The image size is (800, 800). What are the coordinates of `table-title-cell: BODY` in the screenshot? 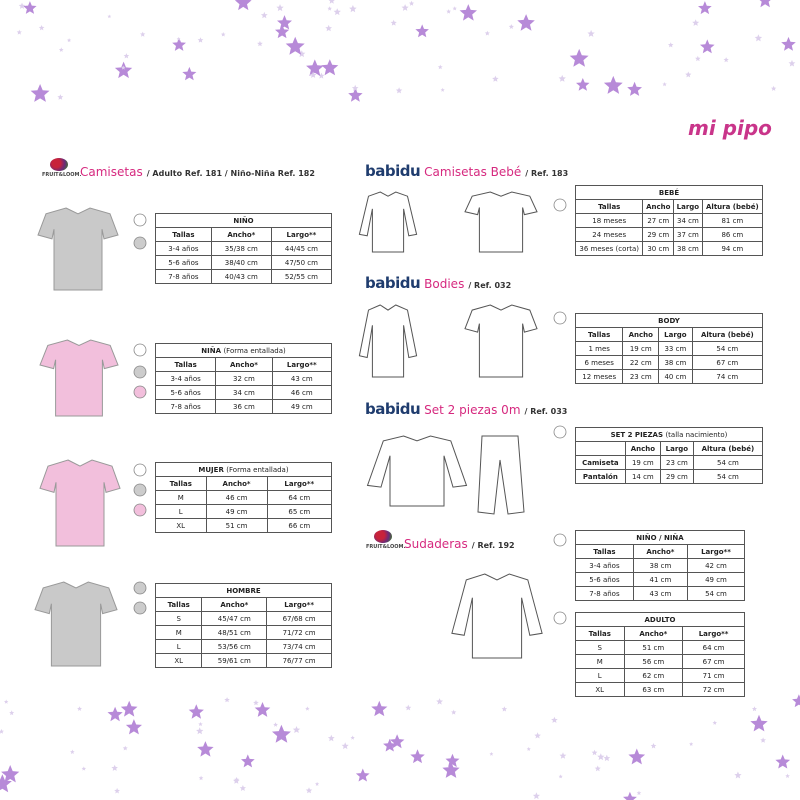 It's located at (669, 320).